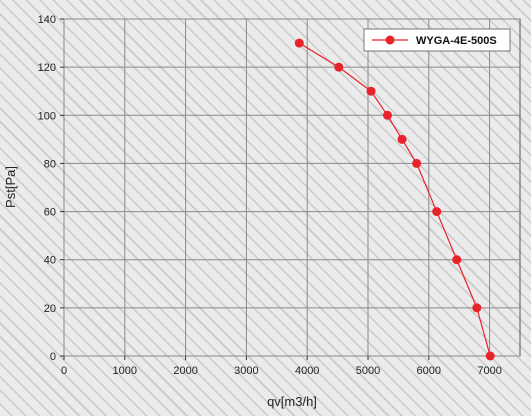 This screenshot has width=531, height=416. I want to click on x-tick-label: 3000, so click(246, 371).